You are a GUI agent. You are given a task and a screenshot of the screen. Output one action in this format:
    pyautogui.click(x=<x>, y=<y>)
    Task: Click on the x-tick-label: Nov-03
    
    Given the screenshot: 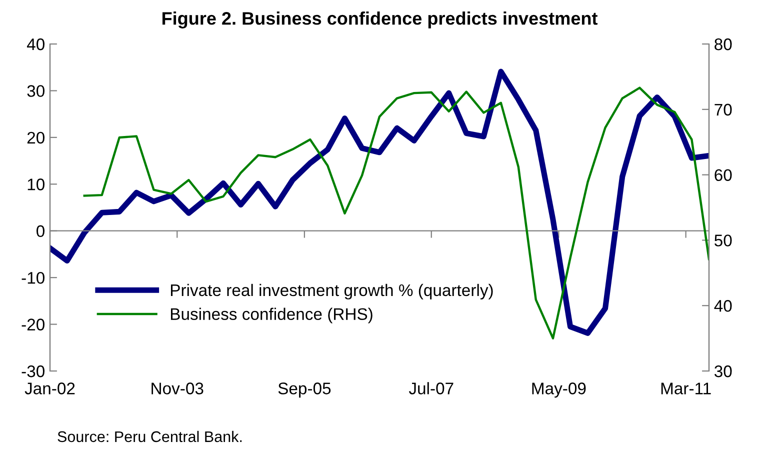 What is the action you would take?
    pyautogui.click(x=178, y=388)
    